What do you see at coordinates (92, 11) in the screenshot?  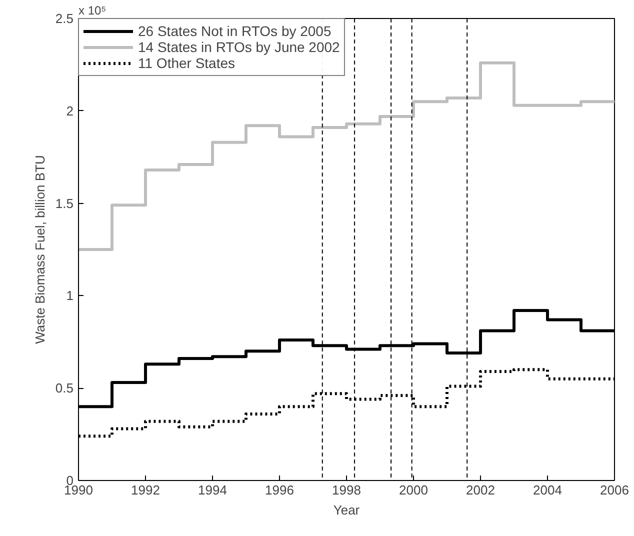 I see `text: x 10⁵` at bounding box center [92, 11].